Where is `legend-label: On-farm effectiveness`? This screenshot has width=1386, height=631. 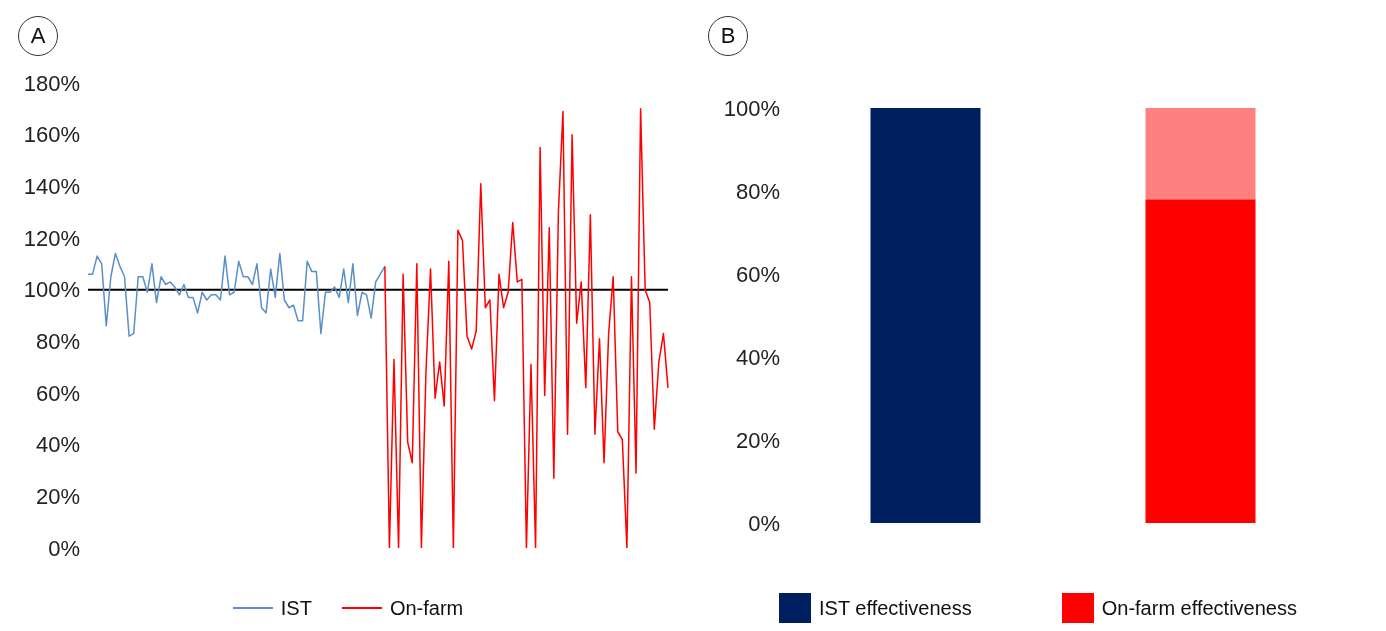
legend-label: On-farm effectiveness is located at coordinates (1199, 608).